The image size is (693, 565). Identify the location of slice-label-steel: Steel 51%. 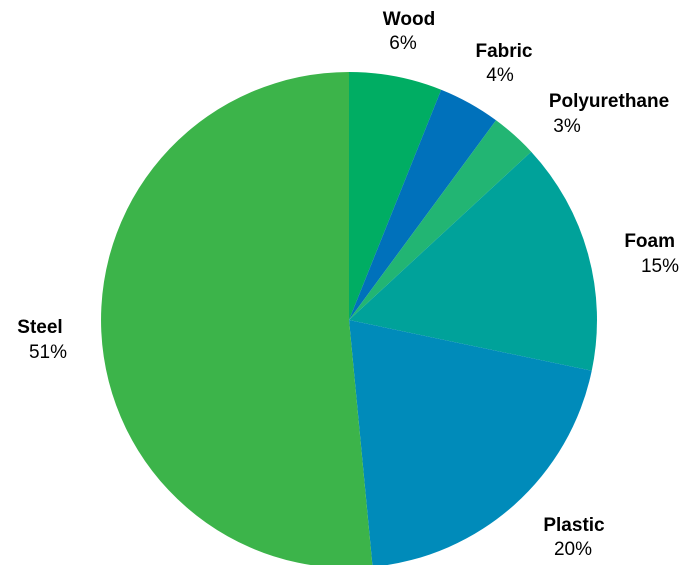
(42, 340).